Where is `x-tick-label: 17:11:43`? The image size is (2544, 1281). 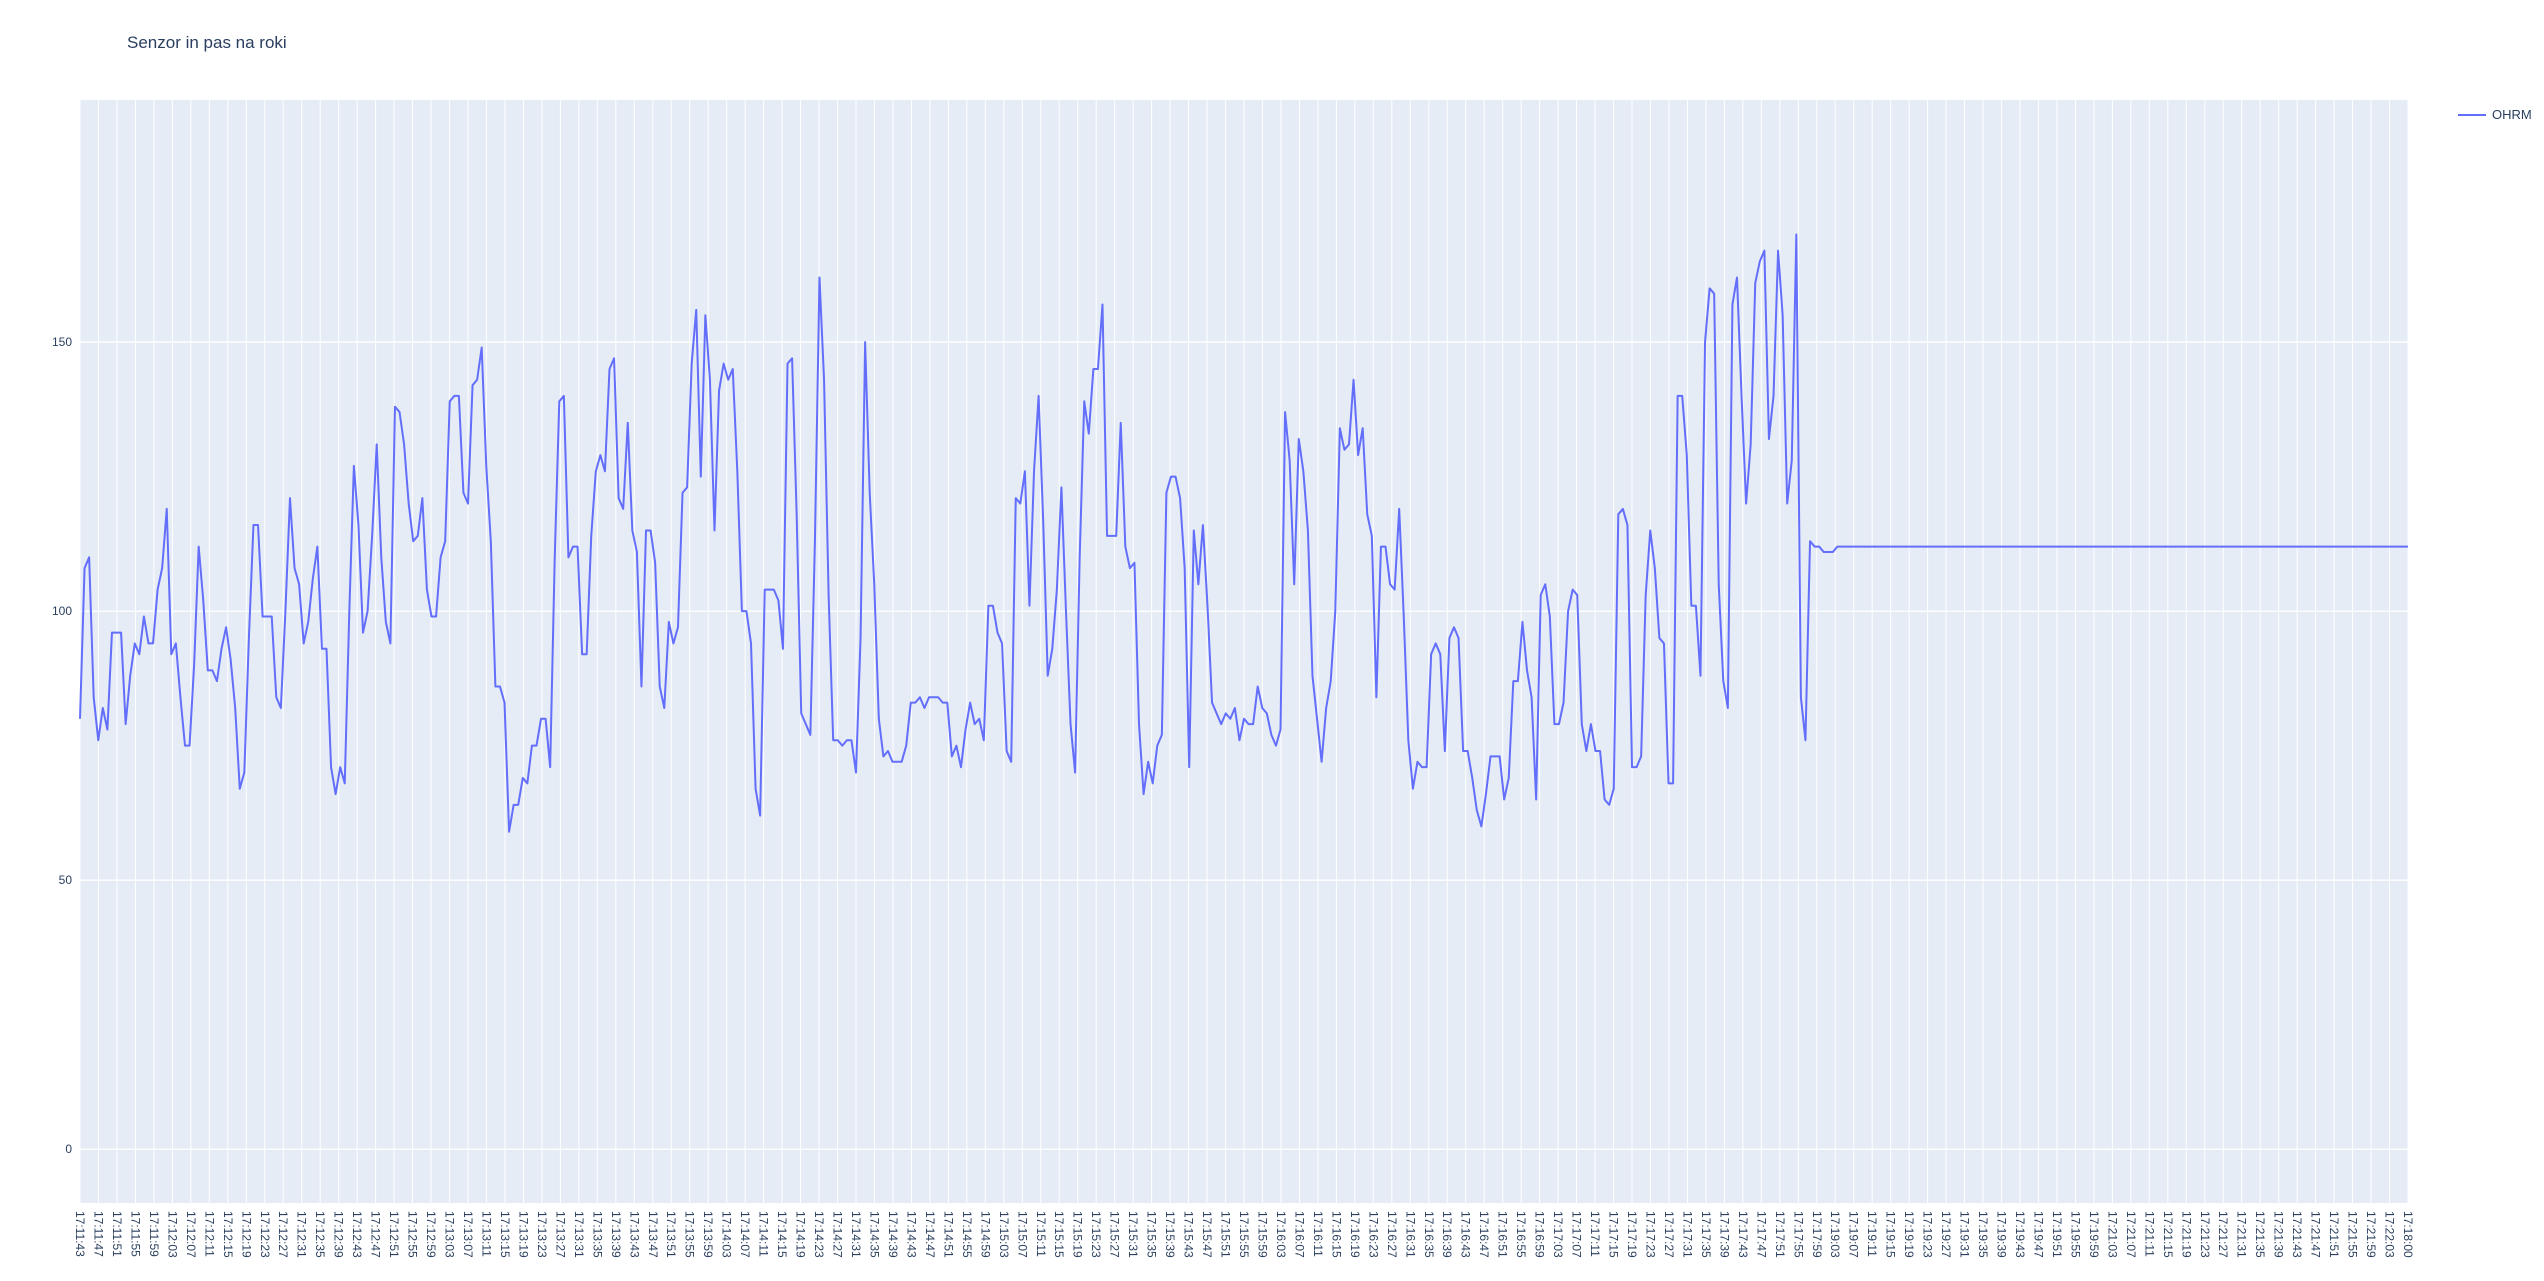 x-tick-label: 17:11:43 is located at coordinates (80, 1234).